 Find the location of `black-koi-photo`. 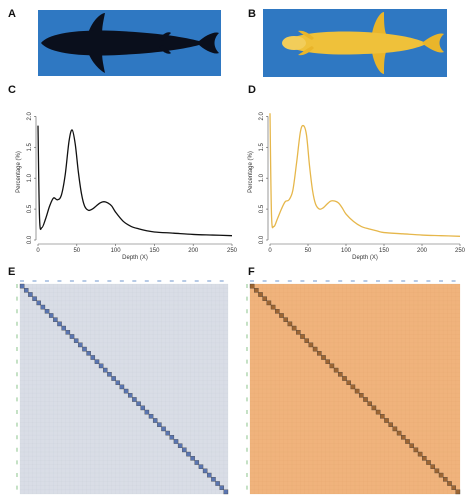

black-koi-photo is located at coordinates (129, 43).